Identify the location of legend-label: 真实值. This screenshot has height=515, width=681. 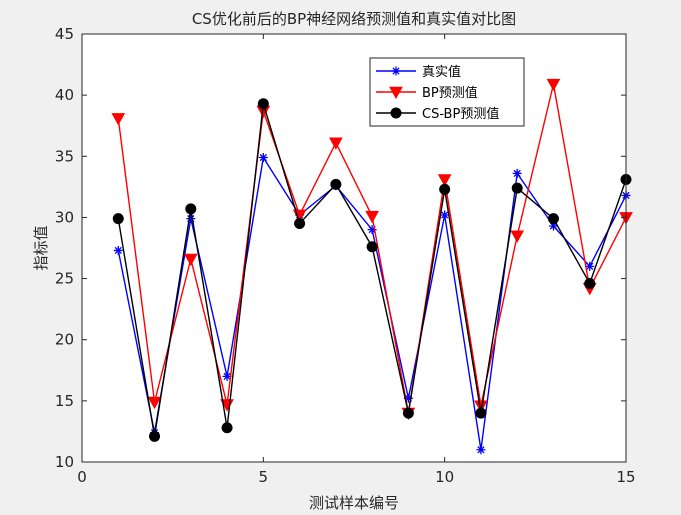
(441, 72).